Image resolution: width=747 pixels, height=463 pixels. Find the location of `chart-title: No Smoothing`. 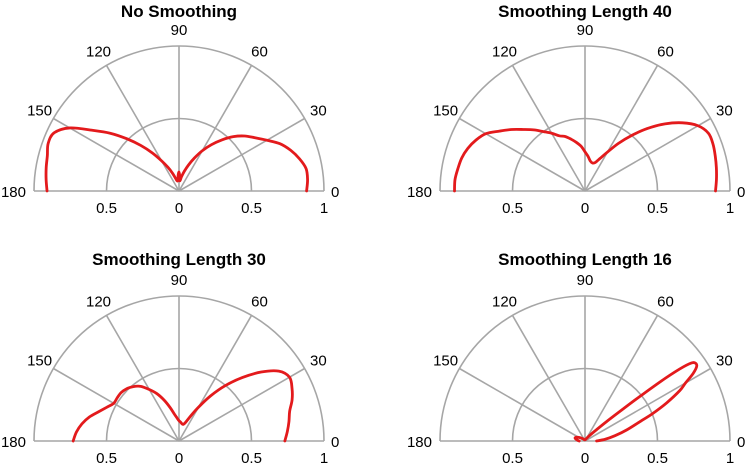

chart-title: No Smoothing is located at coordinates (179, 11).